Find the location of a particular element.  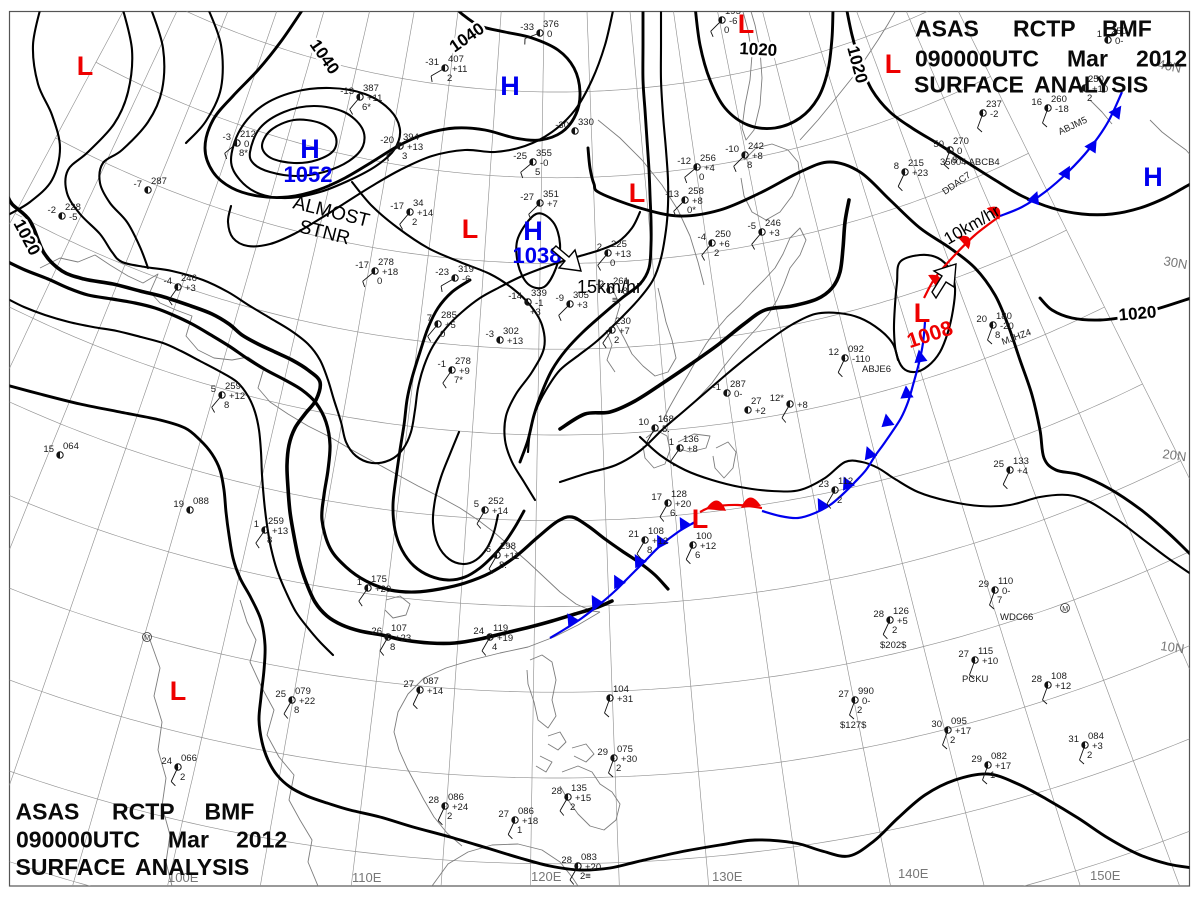

svg-text: -2 is located at coordinates (600, 284).